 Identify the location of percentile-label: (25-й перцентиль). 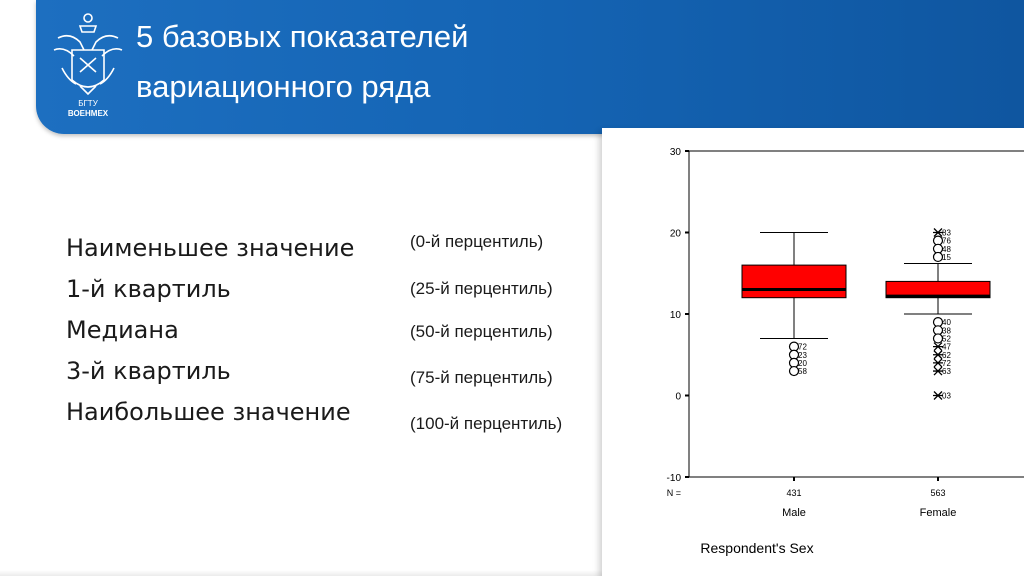
(481, 288).